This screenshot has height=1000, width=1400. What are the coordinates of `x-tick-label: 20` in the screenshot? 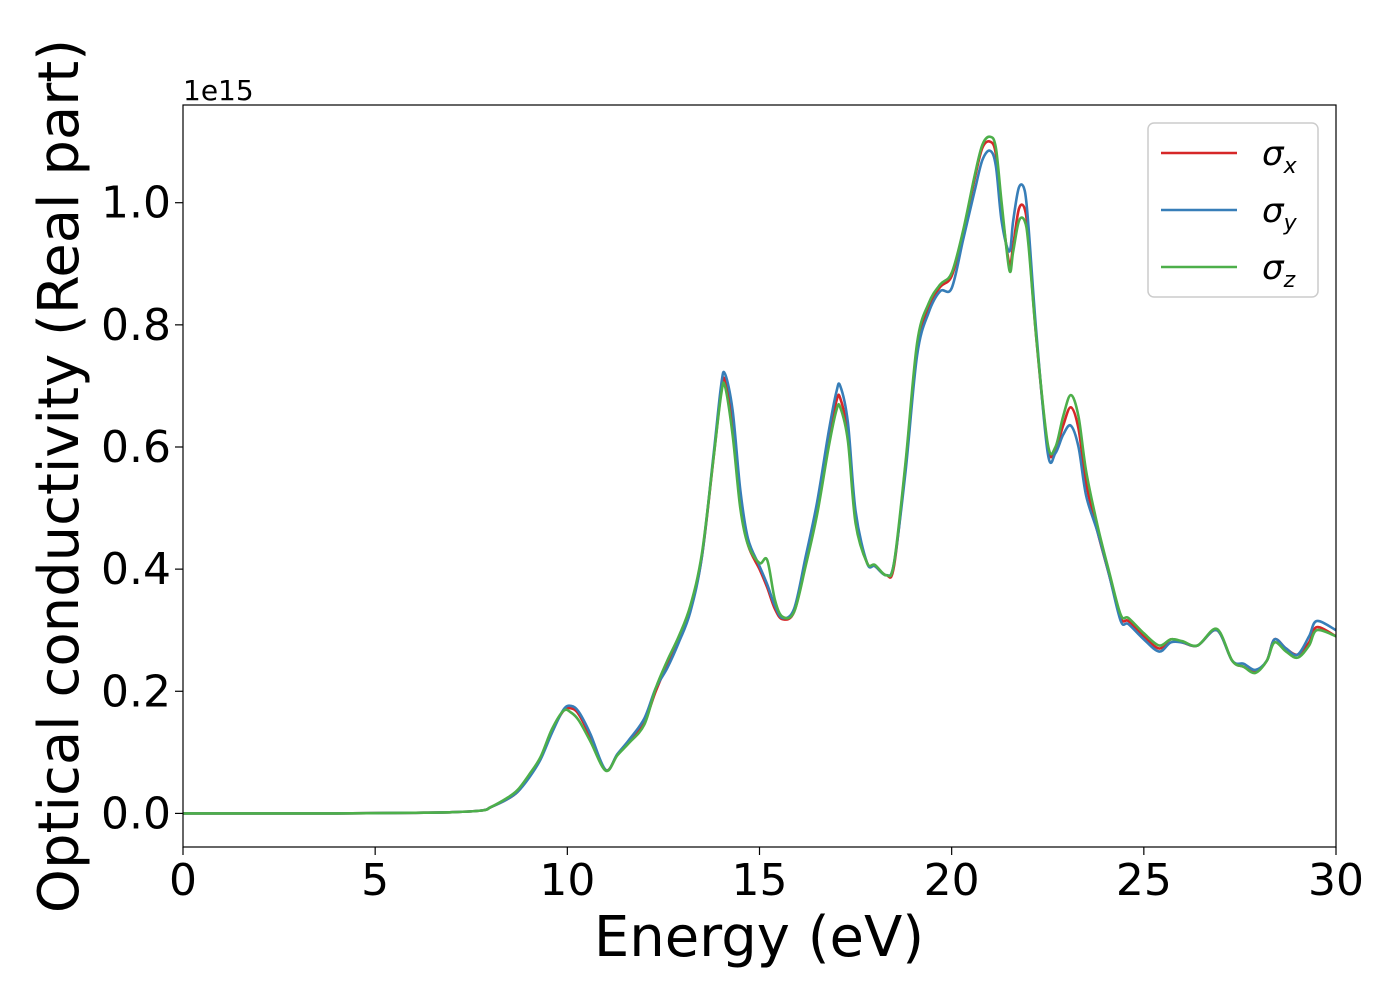 It's located at (952, 880).